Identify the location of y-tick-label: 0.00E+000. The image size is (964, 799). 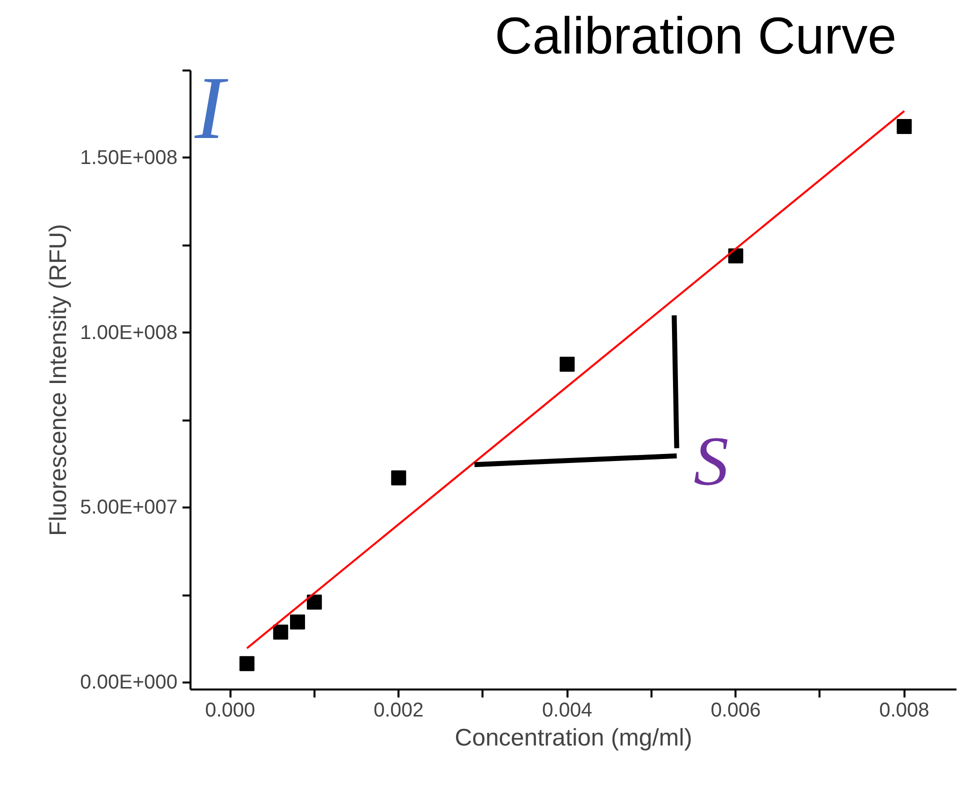
(129, 683).